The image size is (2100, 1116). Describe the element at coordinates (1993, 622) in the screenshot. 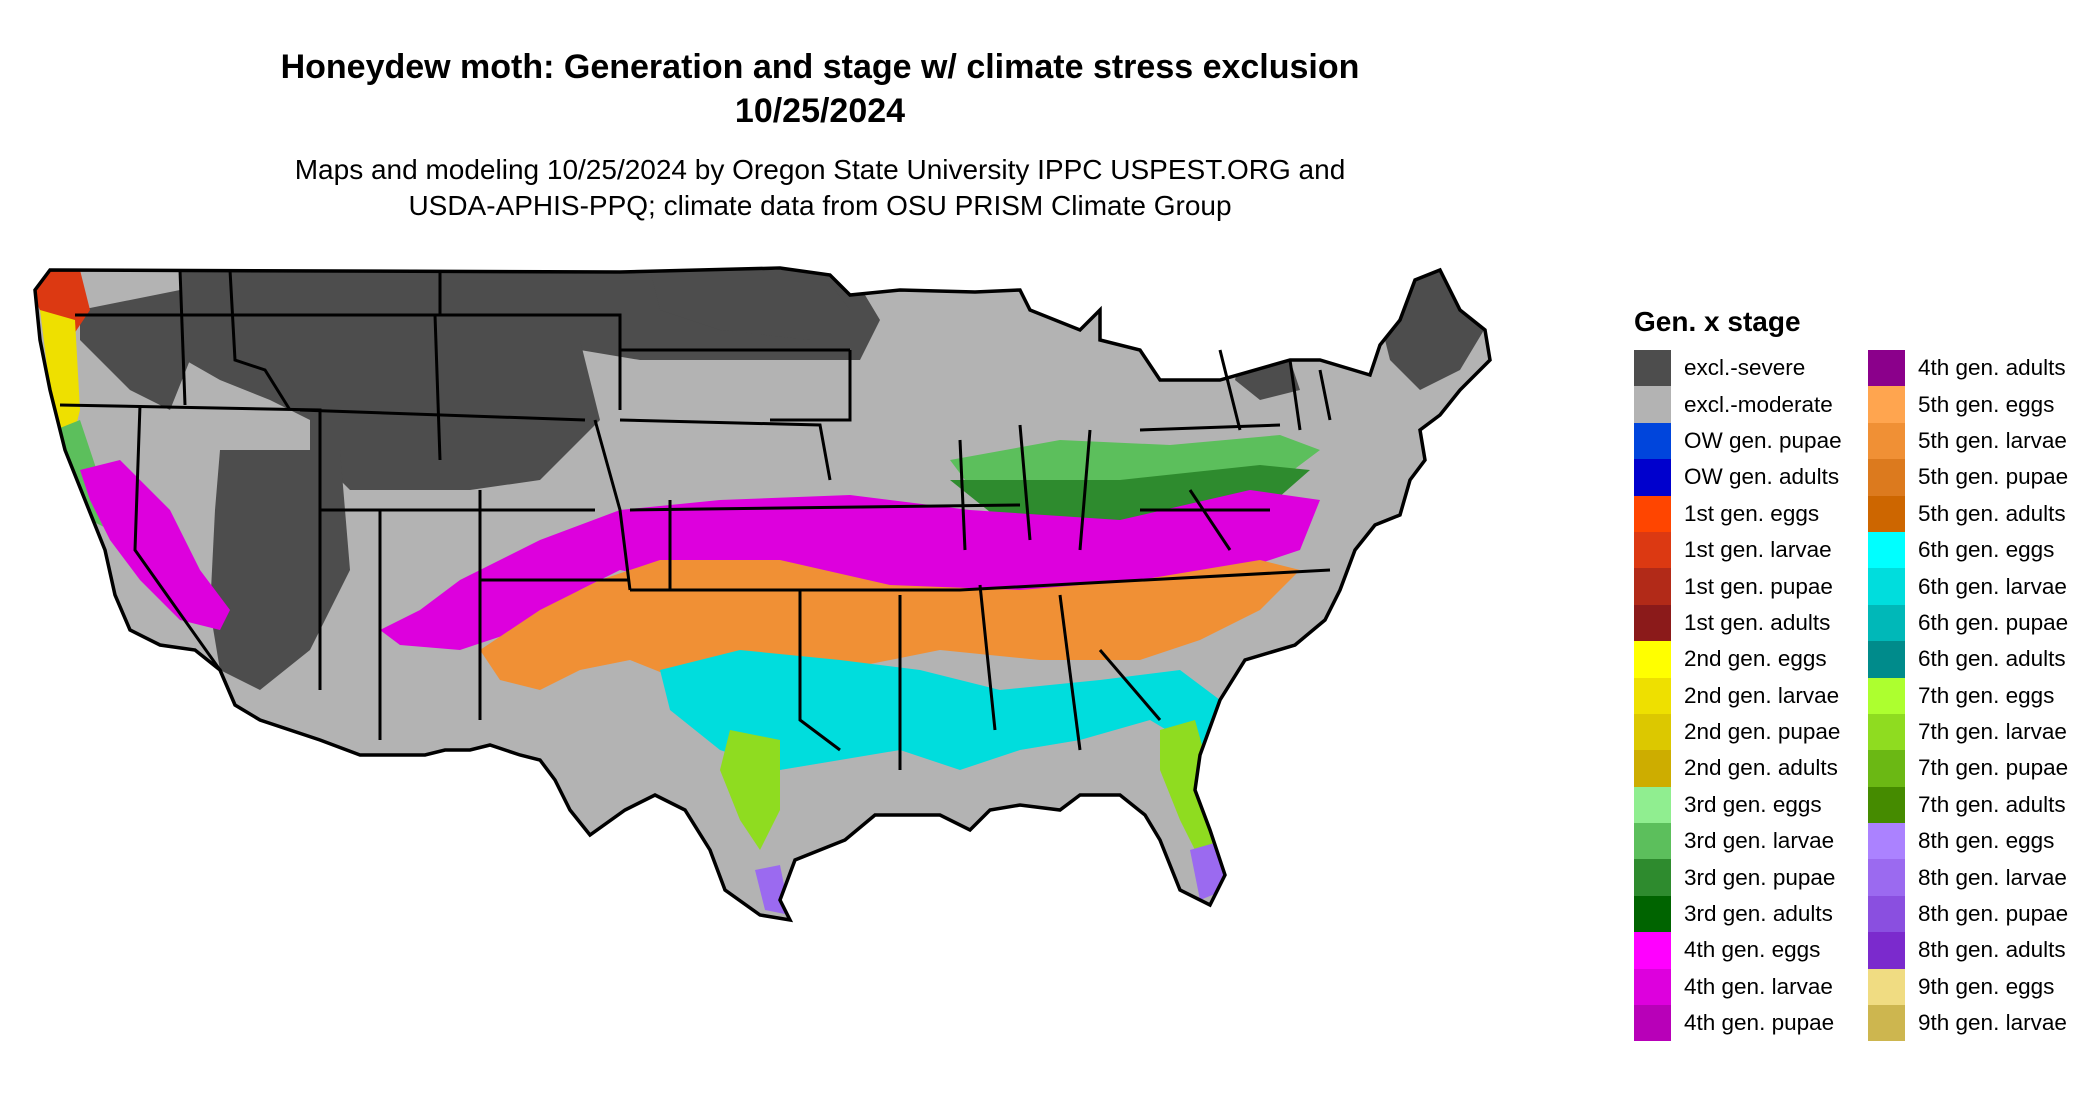

I see `legend-label: 6th gen. pupae` at that location.